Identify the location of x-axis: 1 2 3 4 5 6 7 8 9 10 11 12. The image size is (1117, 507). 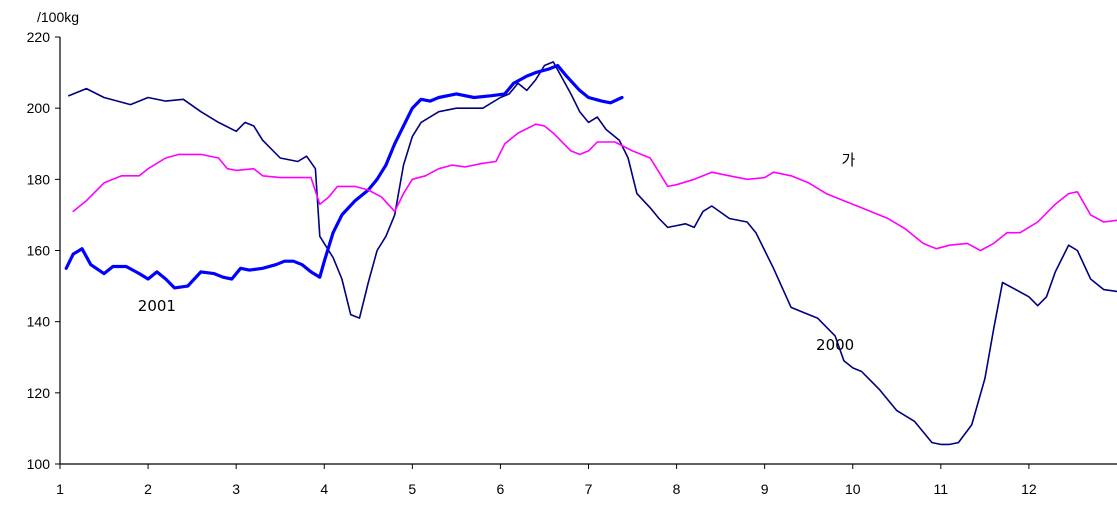
(546, 480).